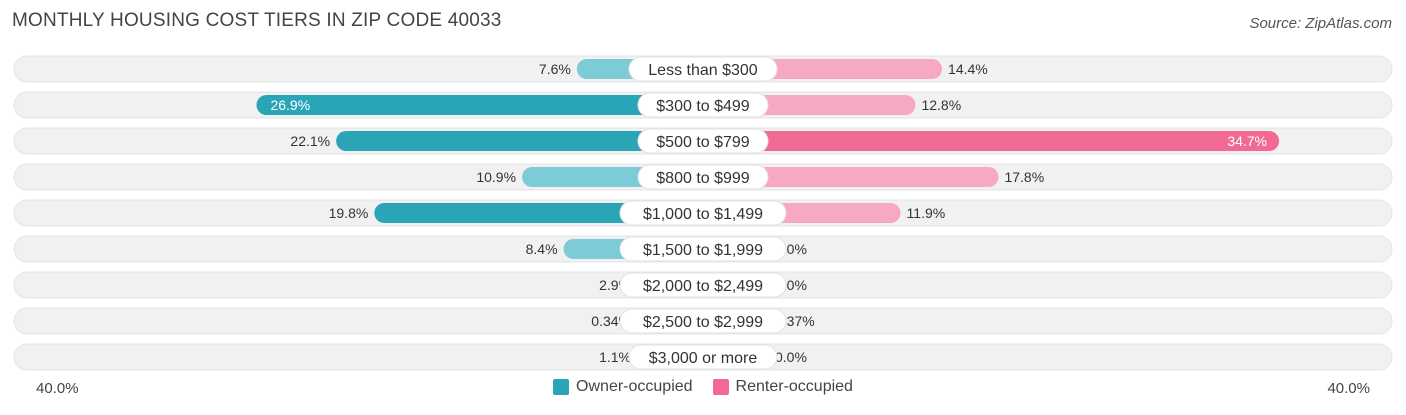  I want to click on legend-label-renter: Renter-occupied, so click(794, 386).